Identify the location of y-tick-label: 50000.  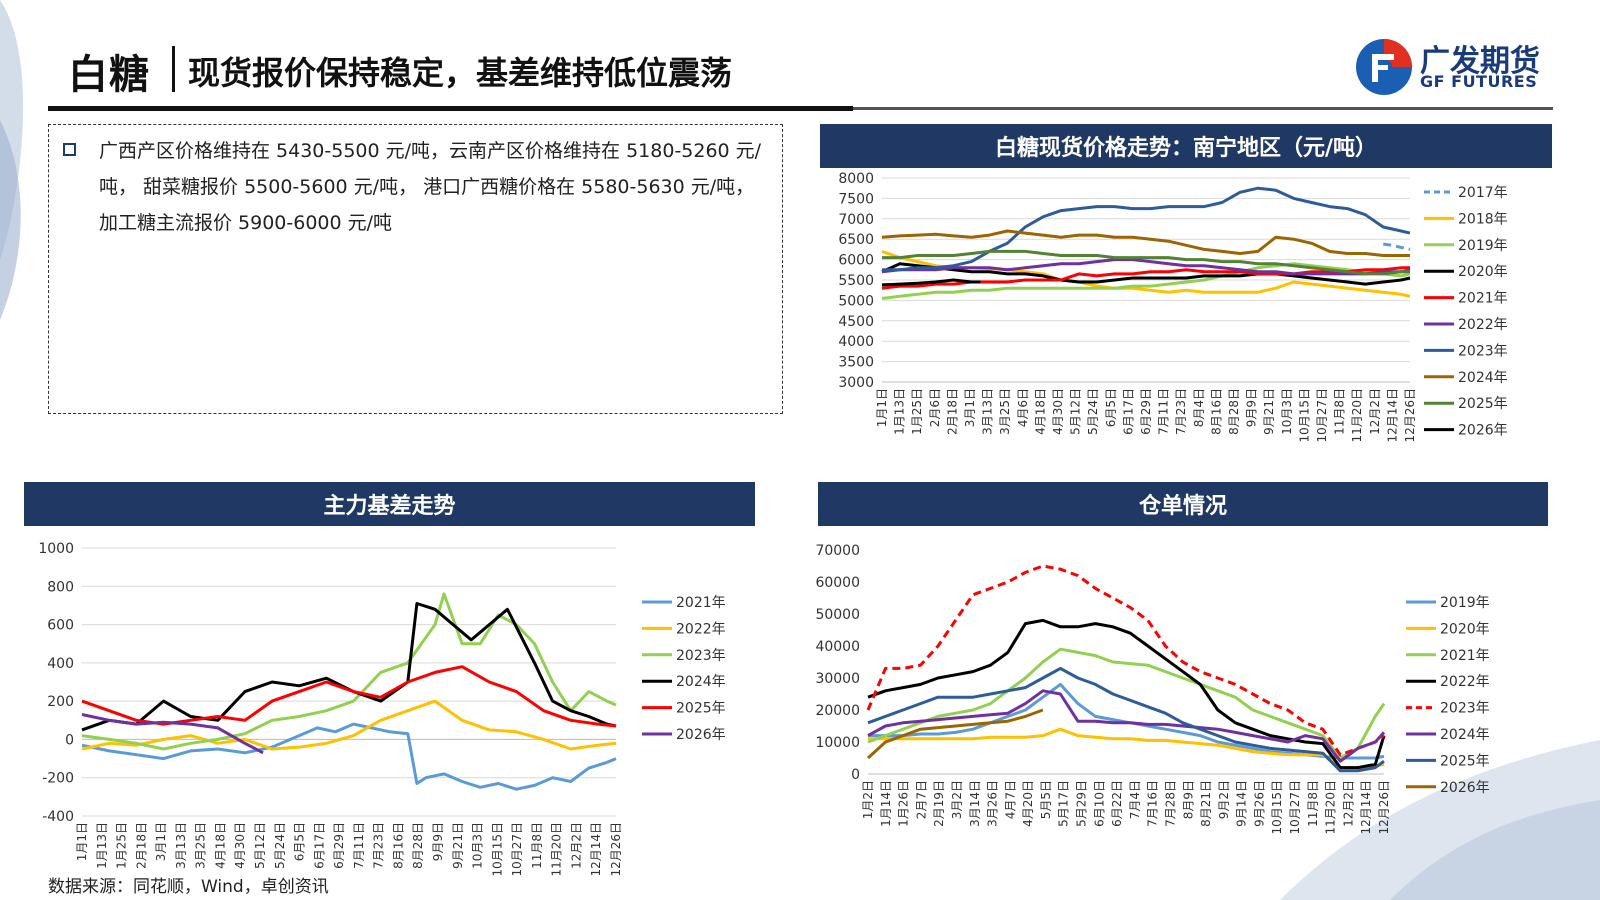
(837, 615).